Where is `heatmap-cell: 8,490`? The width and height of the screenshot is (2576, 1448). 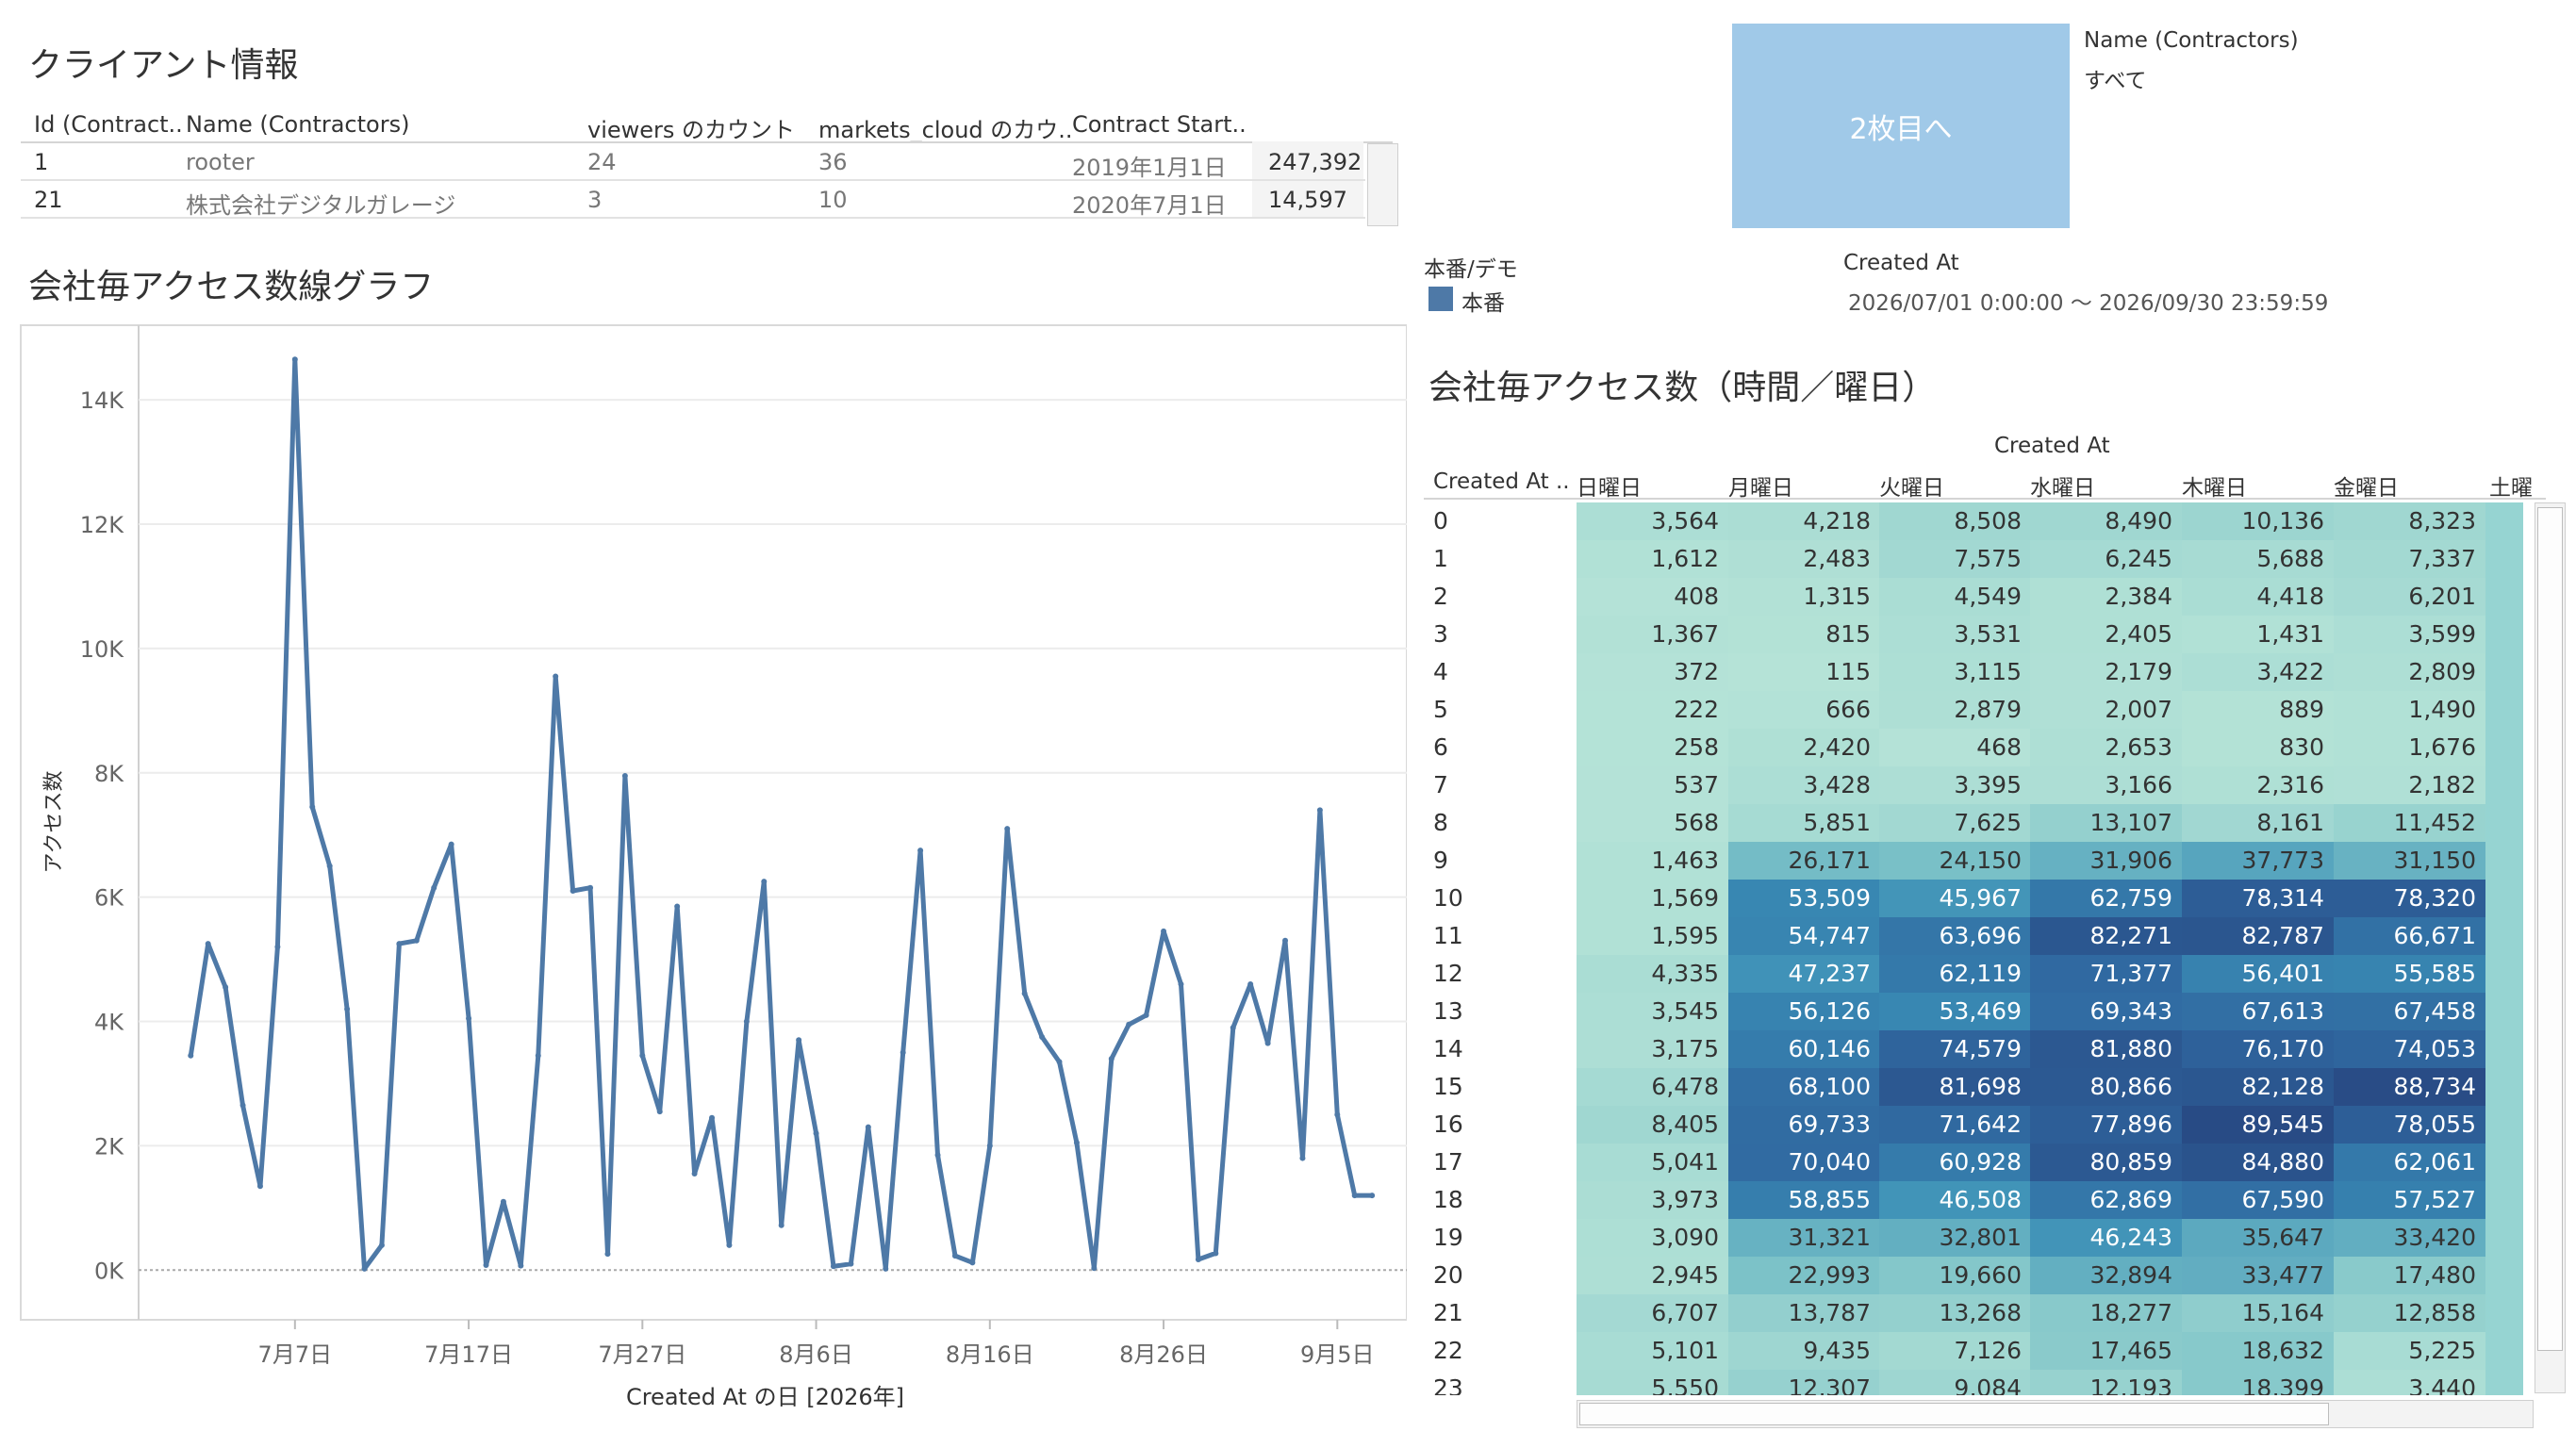
heatmap-cell: 8,490 is located at coordinates (2106, 521).